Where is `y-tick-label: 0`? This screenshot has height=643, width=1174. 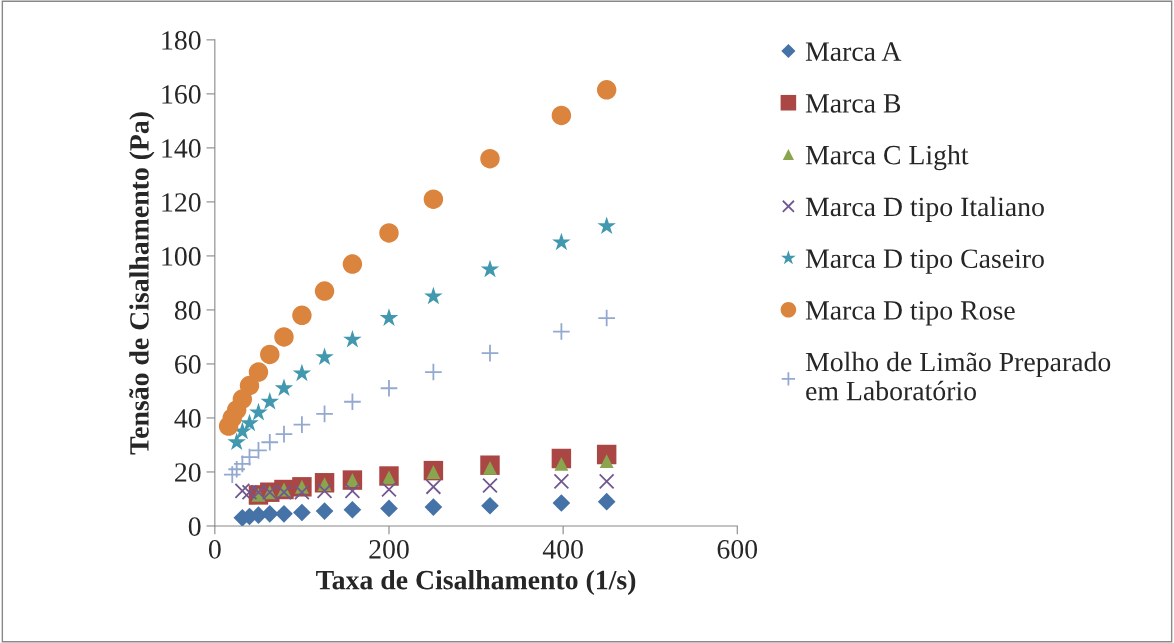 y-tick-label: 0 is located at coordinates (194, 526).